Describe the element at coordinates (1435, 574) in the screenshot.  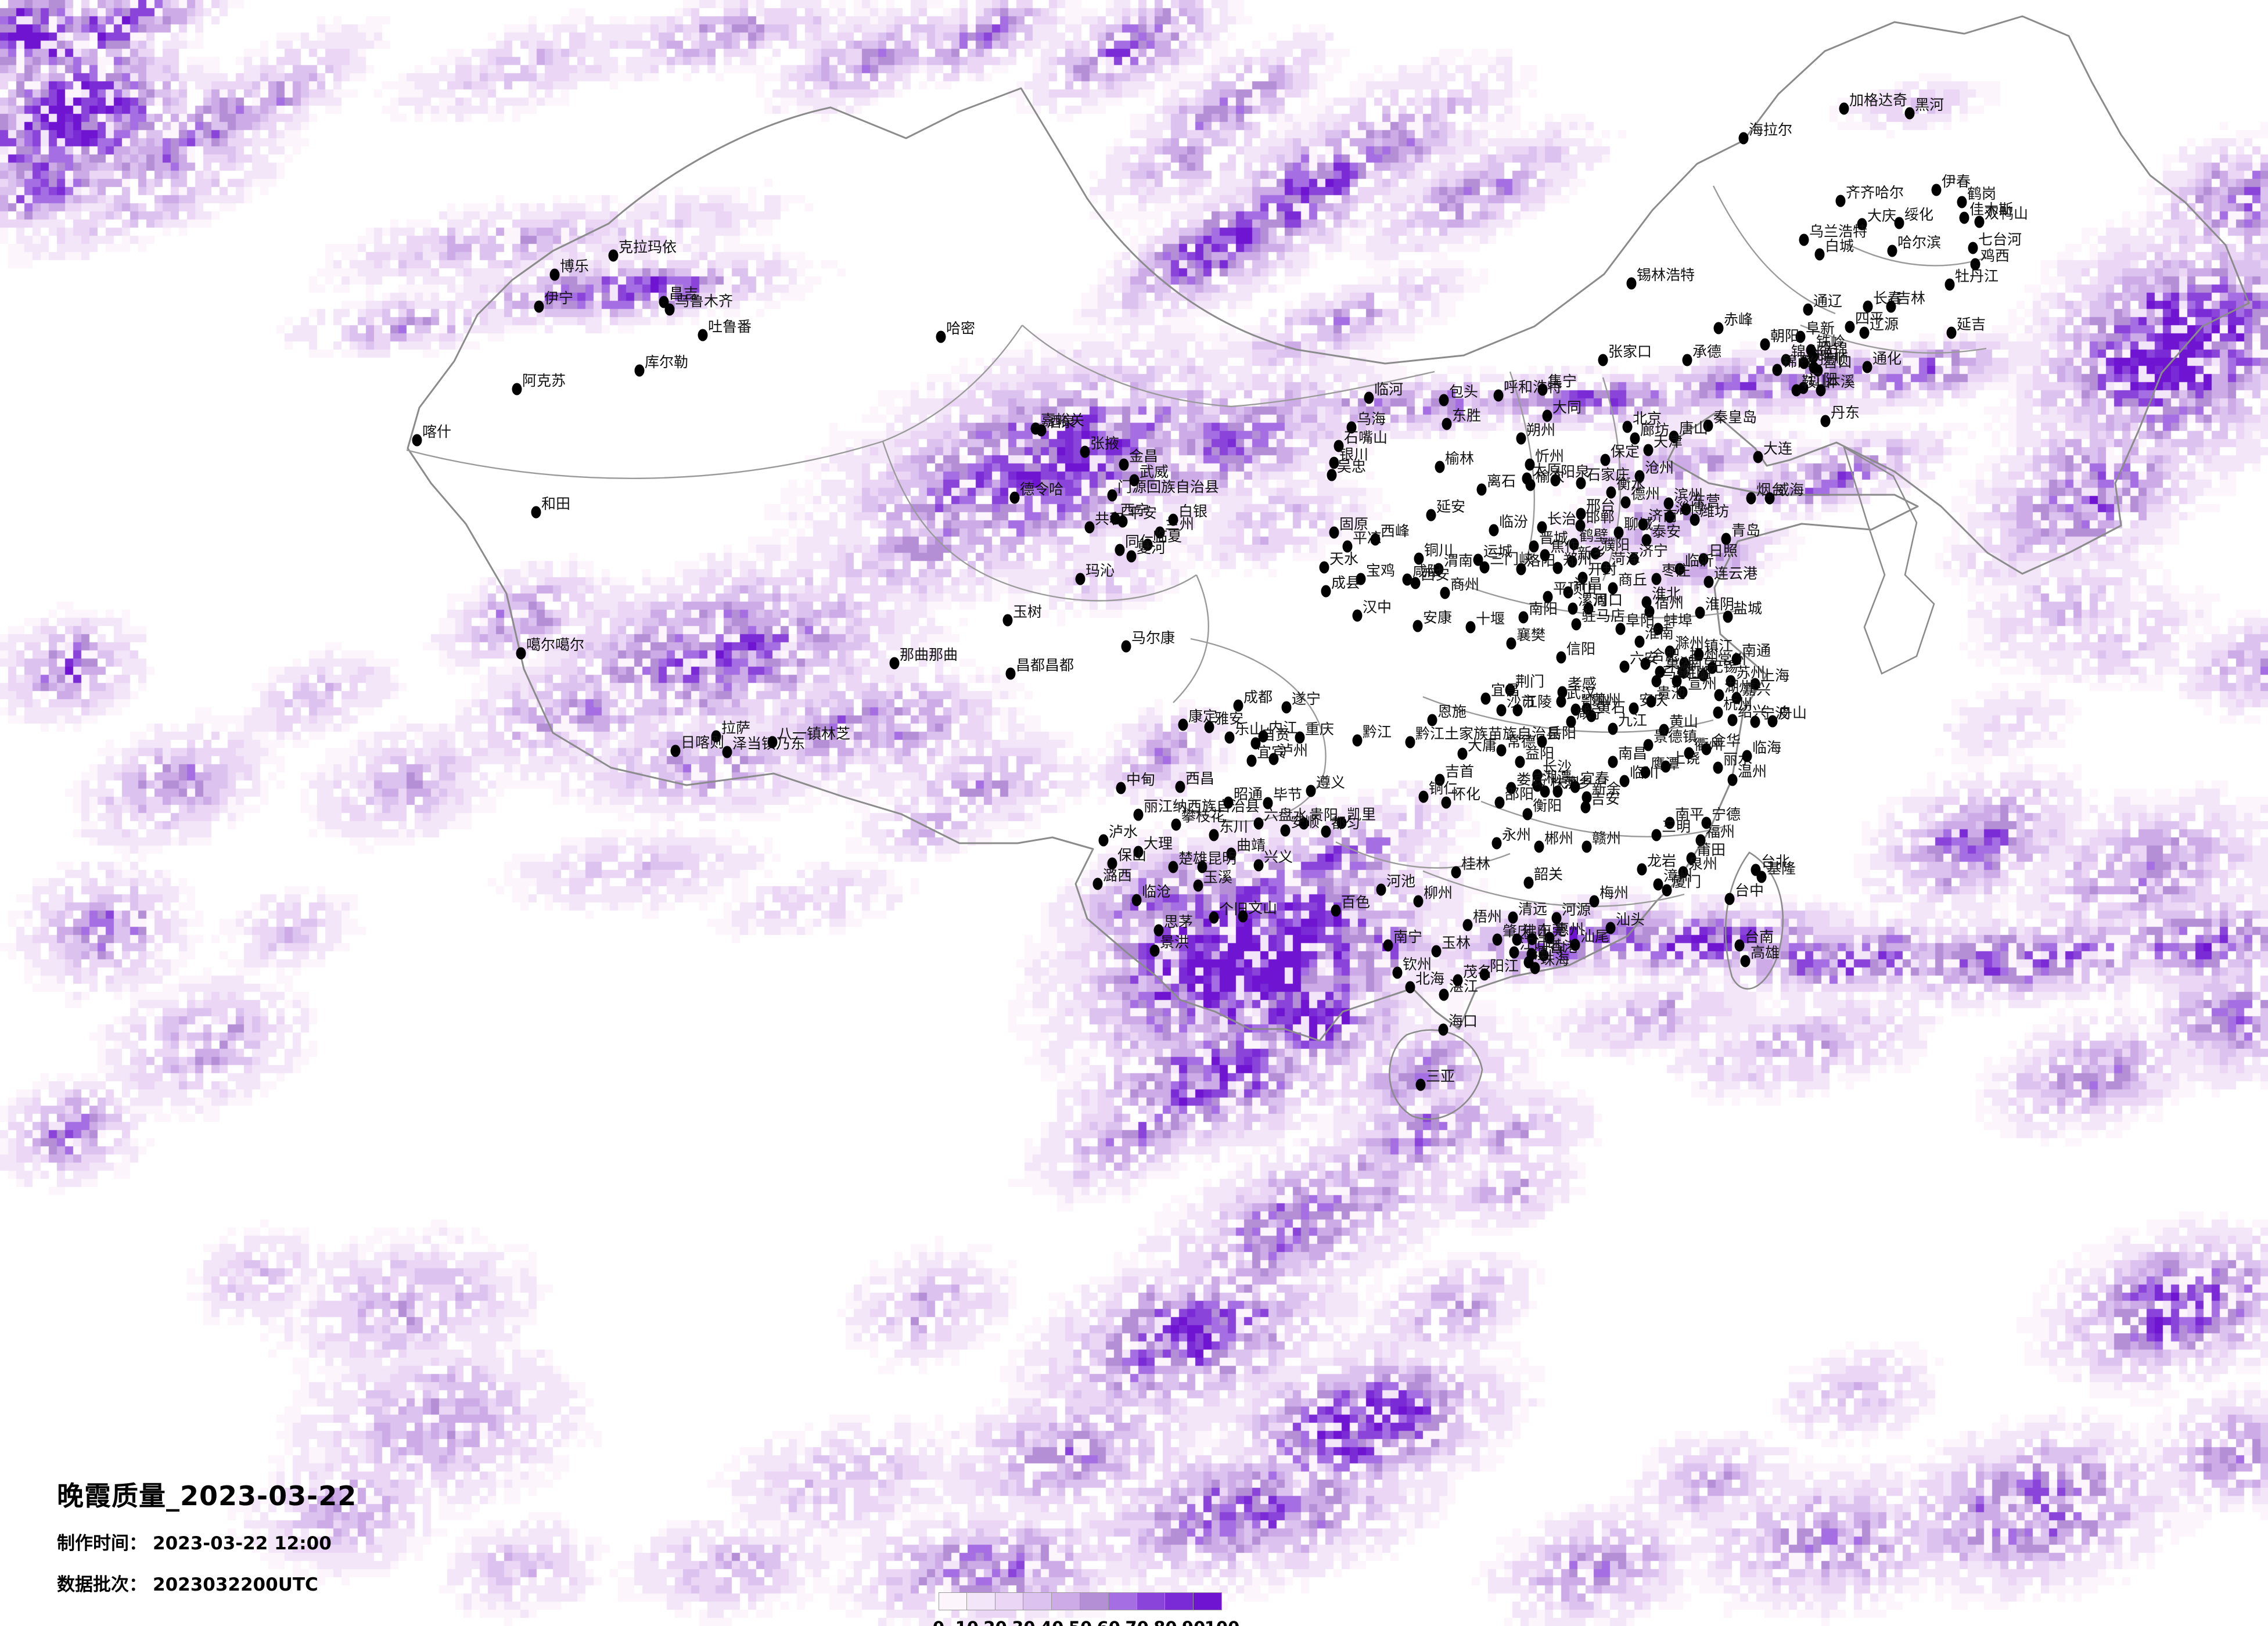
I see `city-label: 西安` at that location.